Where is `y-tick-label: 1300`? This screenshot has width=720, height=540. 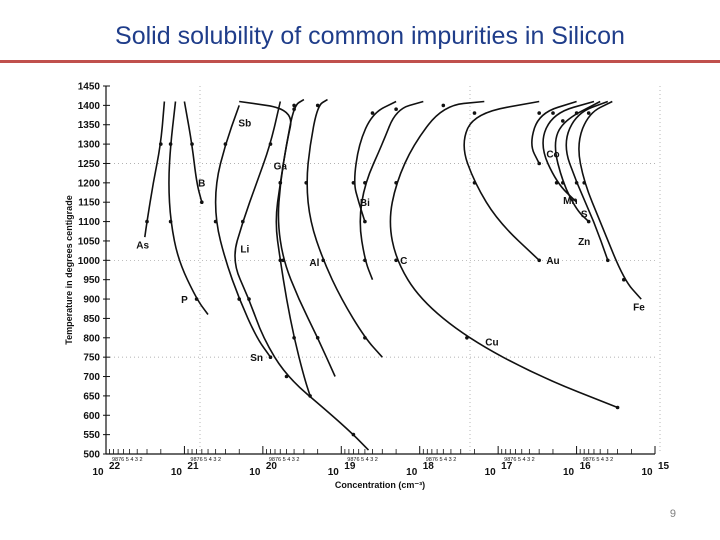 y-tick-label: 1300 is located at coordinates (89, 145).